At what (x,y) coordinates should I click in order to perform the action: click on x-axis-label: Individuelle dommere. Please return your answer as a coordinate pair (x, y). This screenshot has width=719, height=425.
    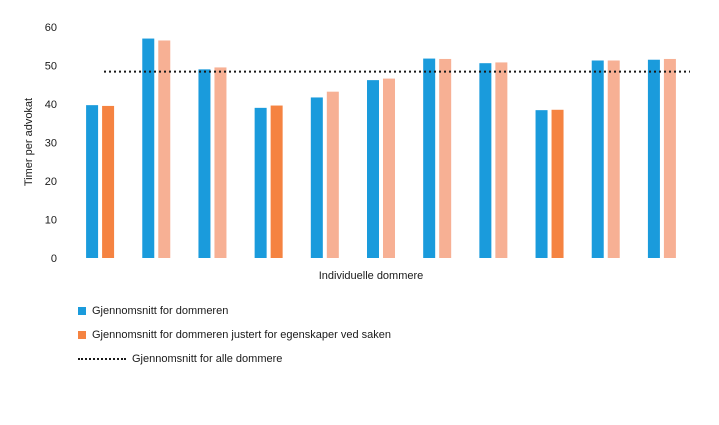
    Looking at the image, I should click on (371, 276).